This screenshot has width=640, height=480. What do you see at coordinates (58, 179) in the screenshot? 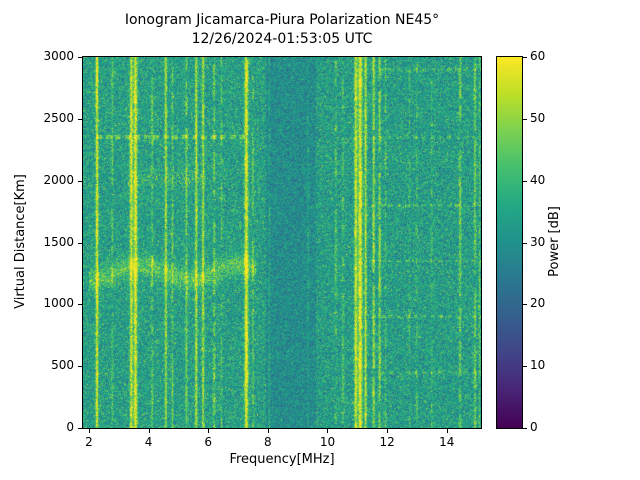
I see `y-tick-label: 2000` at bounding box center [58, 179].